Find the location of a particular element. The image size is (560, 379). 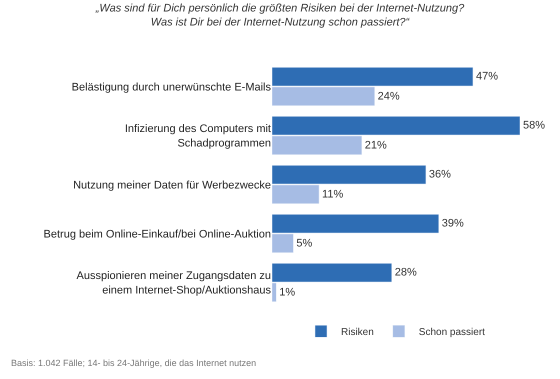

data-label: 39% is located at coordinates (453, 224).